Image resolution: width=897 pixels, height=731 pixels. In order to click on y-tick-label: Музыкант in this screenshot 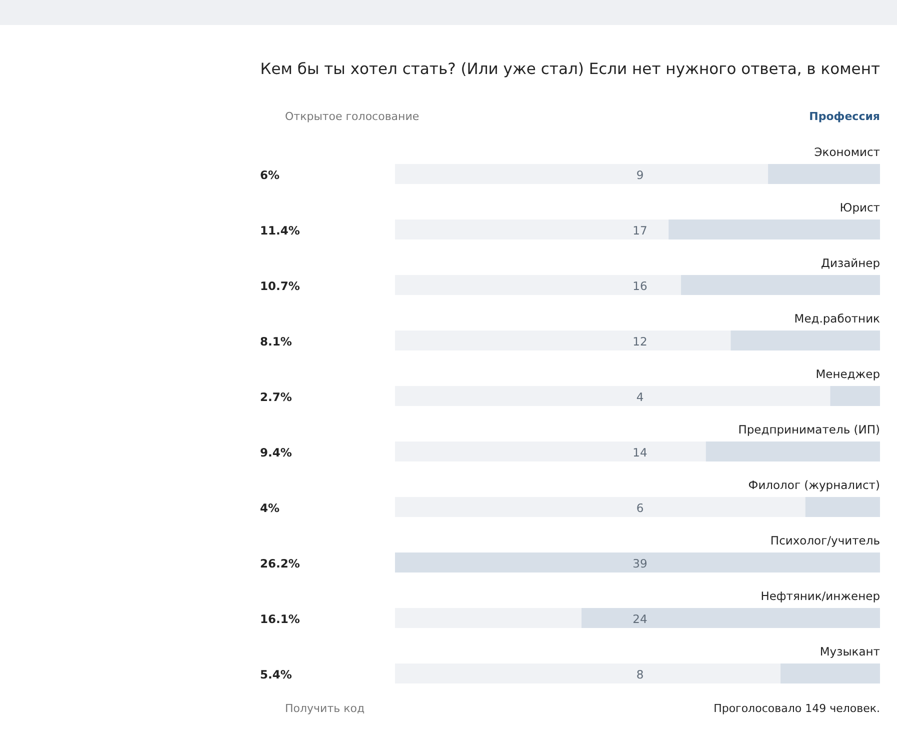, I will do `click(850, 651)`.